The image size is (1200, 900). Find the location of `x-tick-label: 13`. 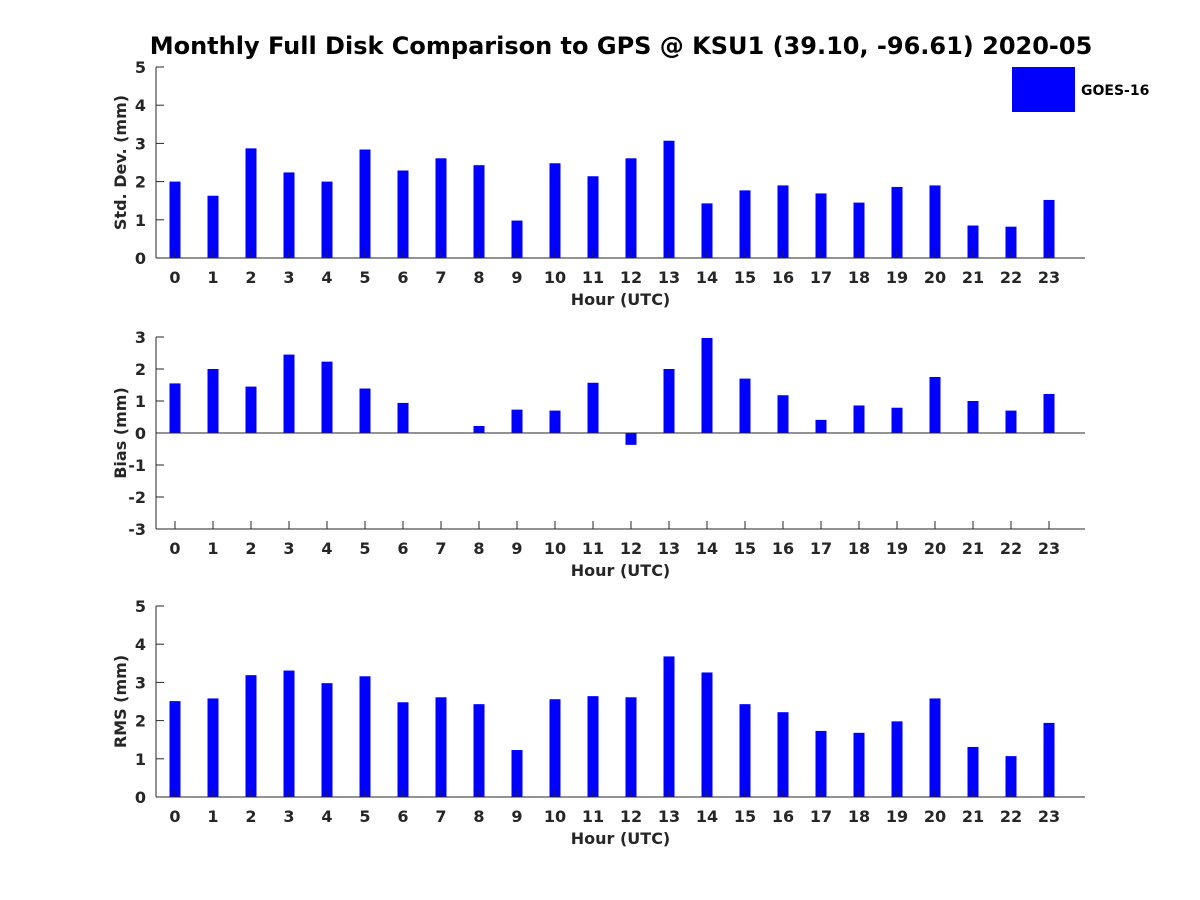

x-tick-label: 13 is located at coordinates (669, 277).